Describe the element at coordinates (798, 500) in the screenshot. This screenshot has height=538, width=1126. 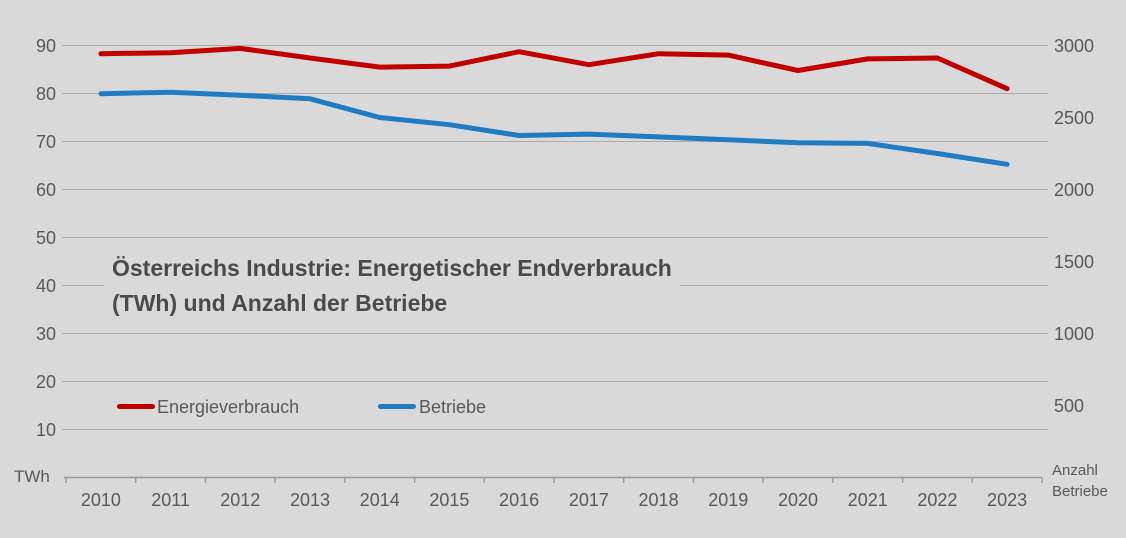
I see `x-tick-label-2020: 2020` at that location.